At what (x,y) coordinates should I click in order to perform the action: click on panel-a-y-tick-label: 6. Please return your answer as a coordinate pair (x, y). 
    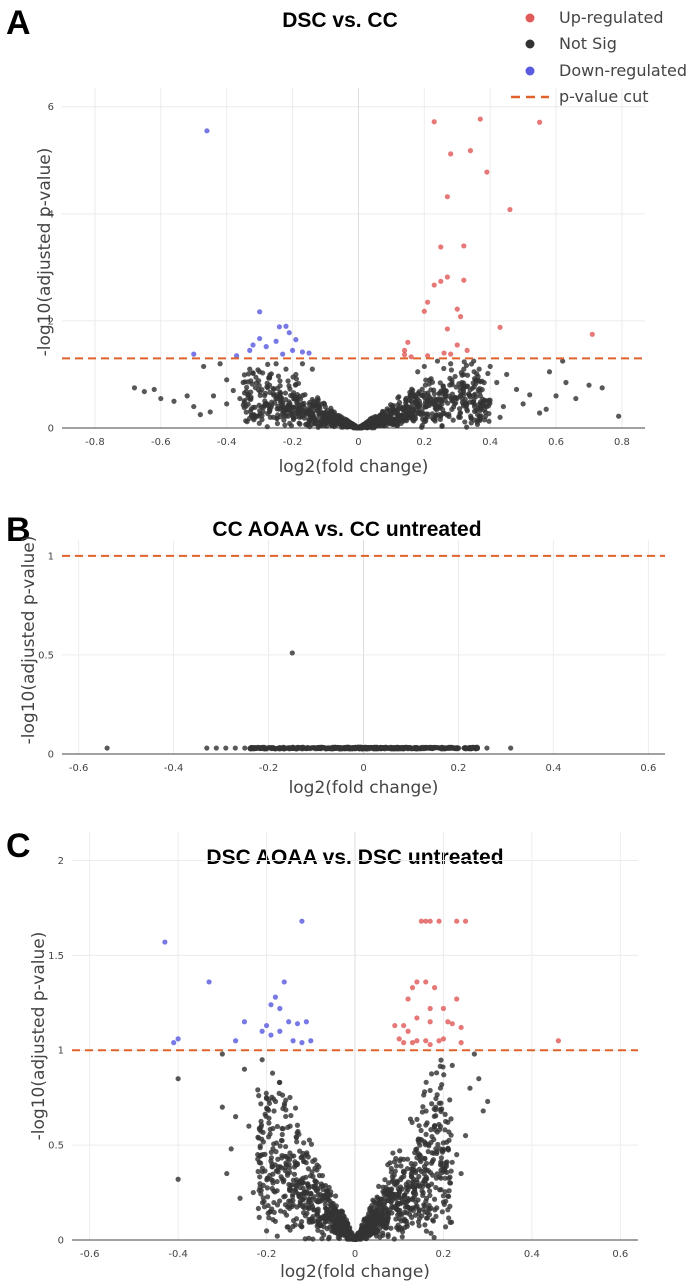
    Looking at the image, I should click on (51, 107).